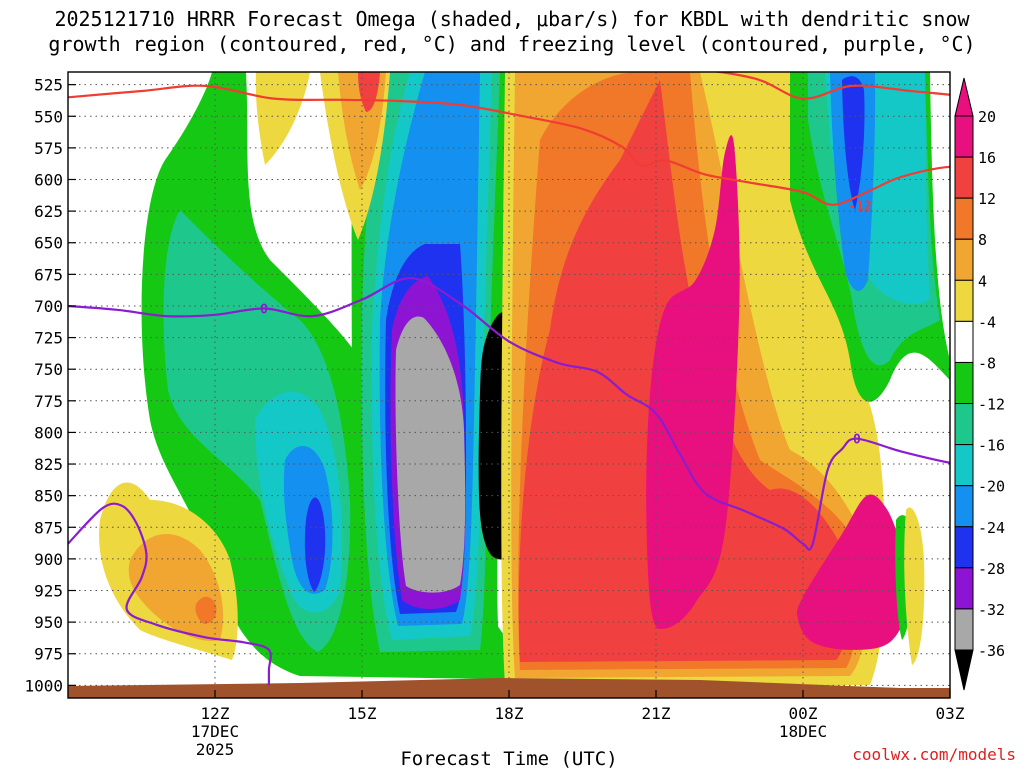 This screenshot has height=768, width=1024. What do you see at coordinates (48, 654) in the screenshot?
I see `y-tick-label-18: 975` at bounding box center [48, 654].